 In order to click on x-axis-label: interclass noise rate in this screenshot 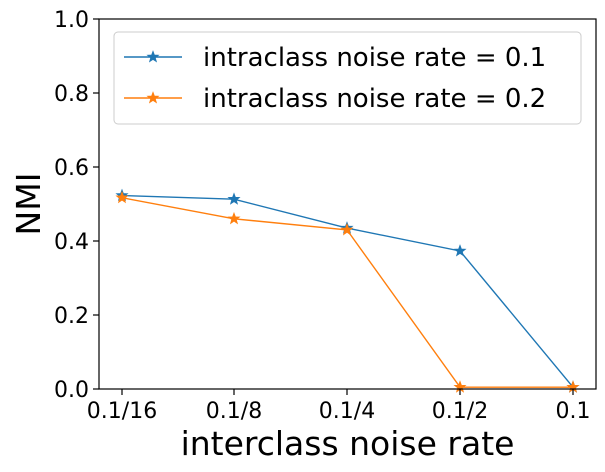, I will do `click(348, 443)`.